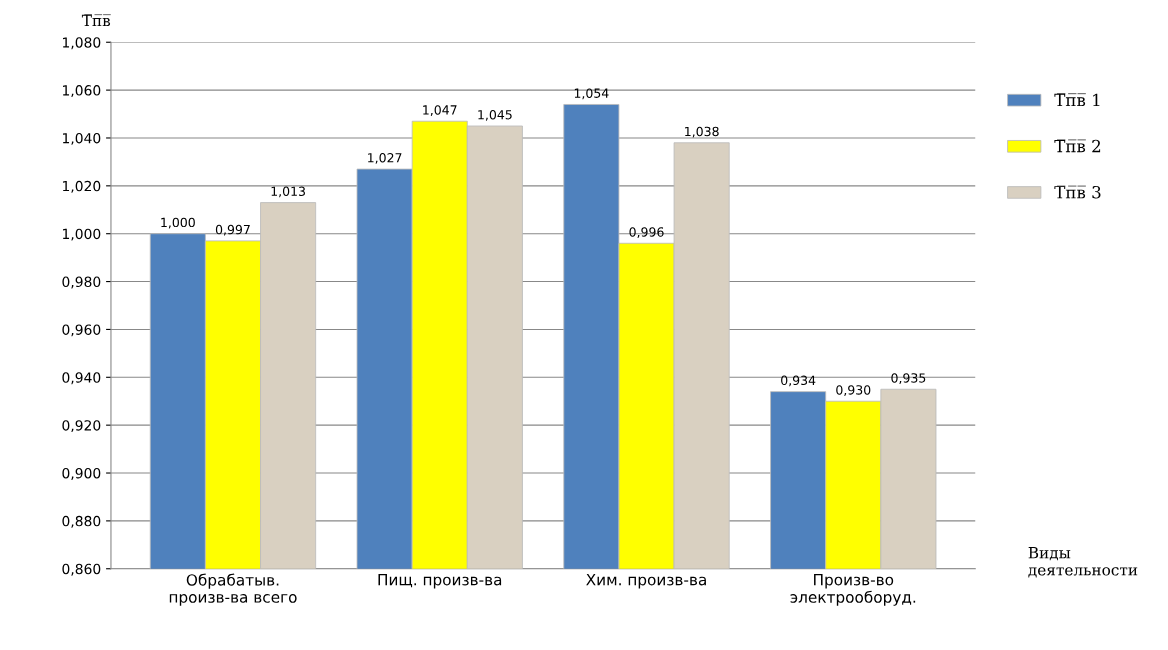  Describe the element at coordinates (853, 390) in the screenshot. I see `data-label: 0,930` at that location.